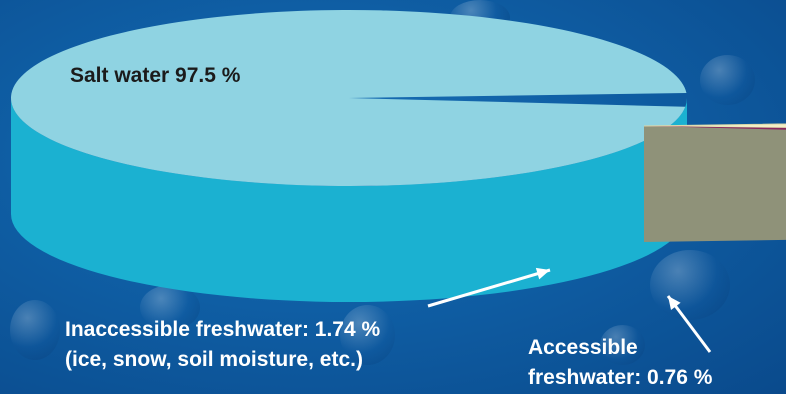 The width and height of the screenshot is (786, 394). What do you see at coordinates (214, 359) in the screenshot?
I see `inaccessible-freshwater-note: (ice, snow, soil moisture, etc.)` at bounding box center [214, 359].